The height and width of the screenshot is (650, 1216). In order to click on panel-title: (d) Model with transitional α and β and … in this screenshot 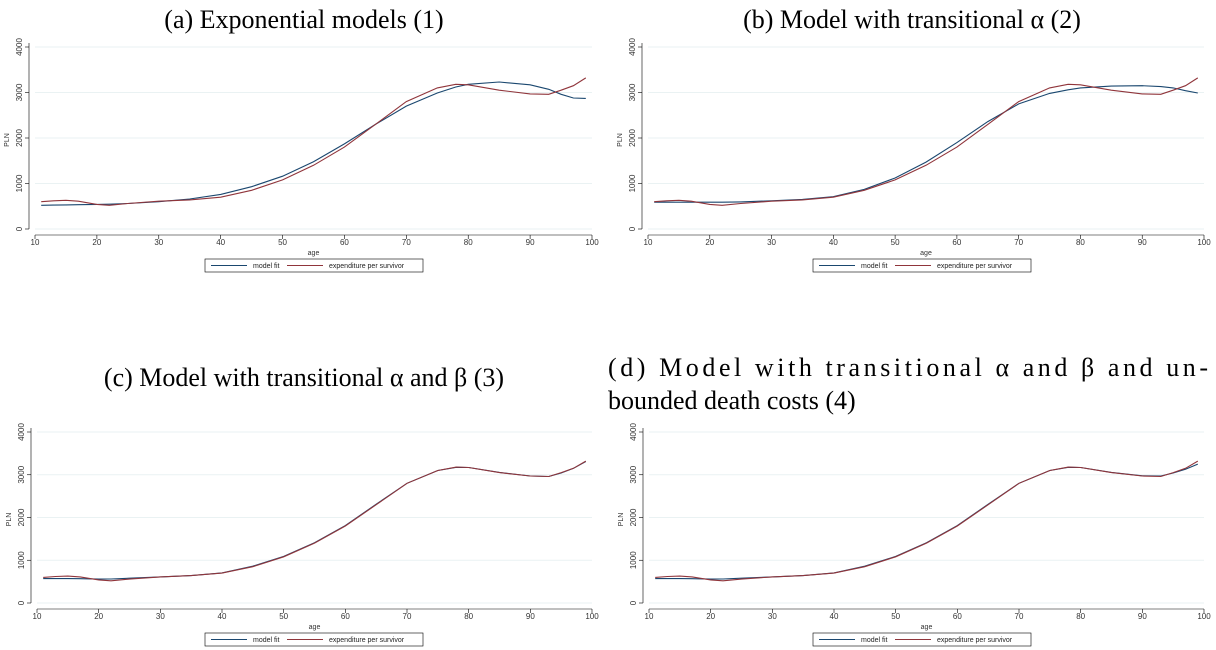, I will do `click(908, 367)`.